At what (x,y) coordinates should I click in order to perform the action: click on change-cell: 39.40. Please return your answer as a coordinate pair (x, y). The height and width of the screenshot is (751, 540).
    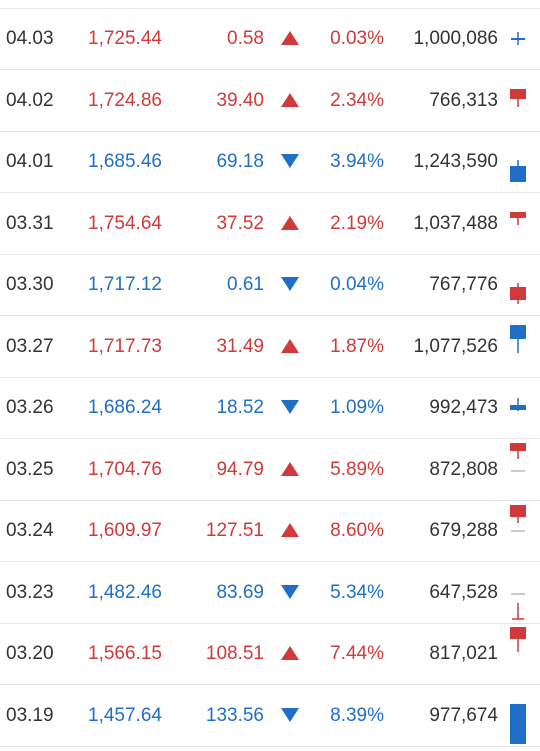
    Looking at the image, I should click on (240, 100).